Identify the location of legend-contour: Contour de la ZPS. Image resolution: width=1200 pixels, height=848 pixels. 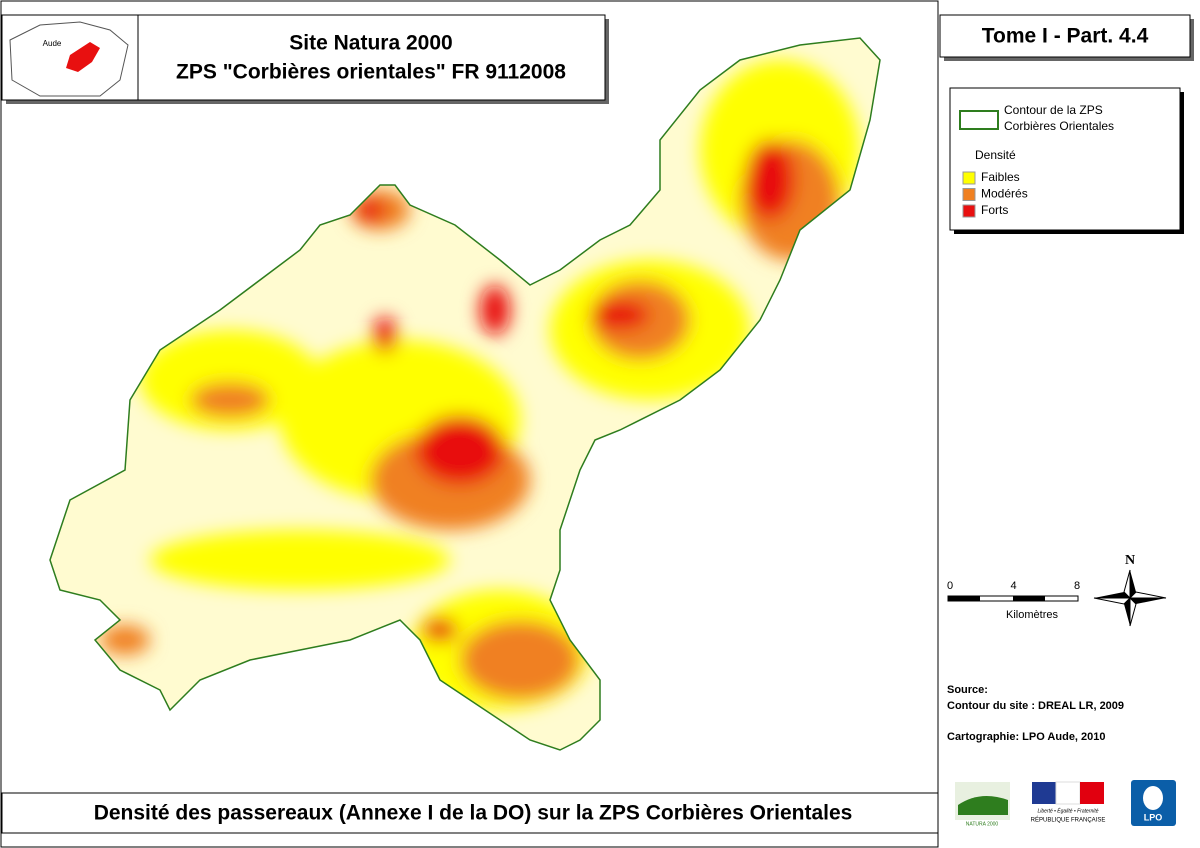
(1053, 110).